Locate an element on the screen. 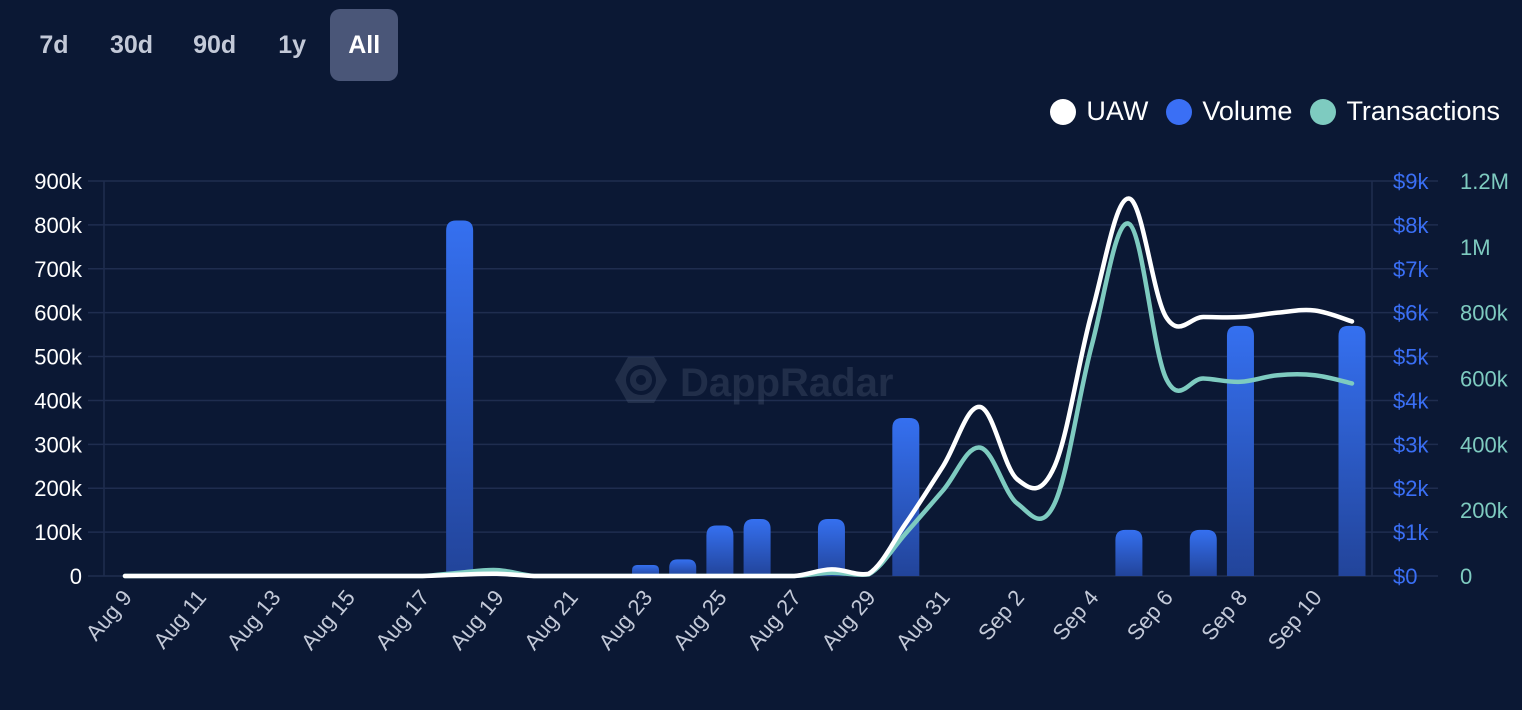 The height and width of the screenshot is (710, 1522). date-tick-label: Aug 29 is located at coordinates (848, 619).